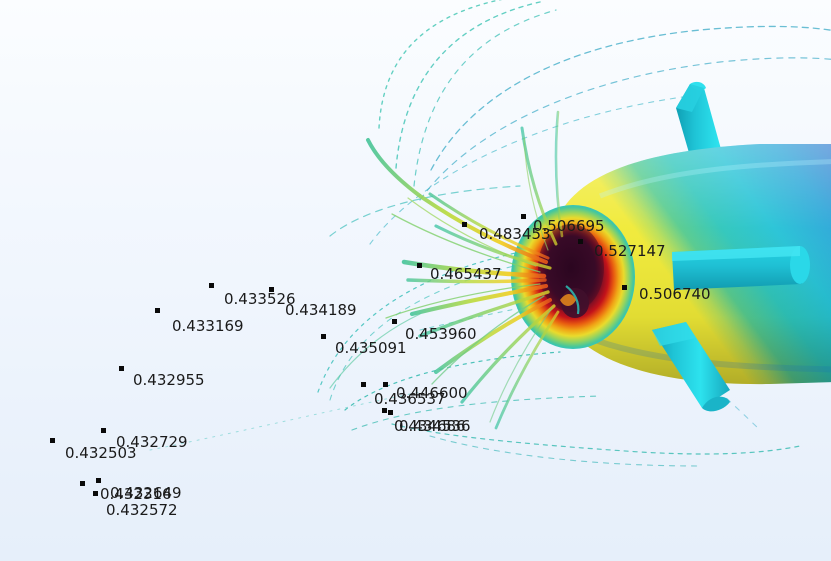 This screenshot has width=831, height=561. Describe the element at coordinates (410, 399) in the screenshot. I see `probe-value-label: 0.436537` at that location.